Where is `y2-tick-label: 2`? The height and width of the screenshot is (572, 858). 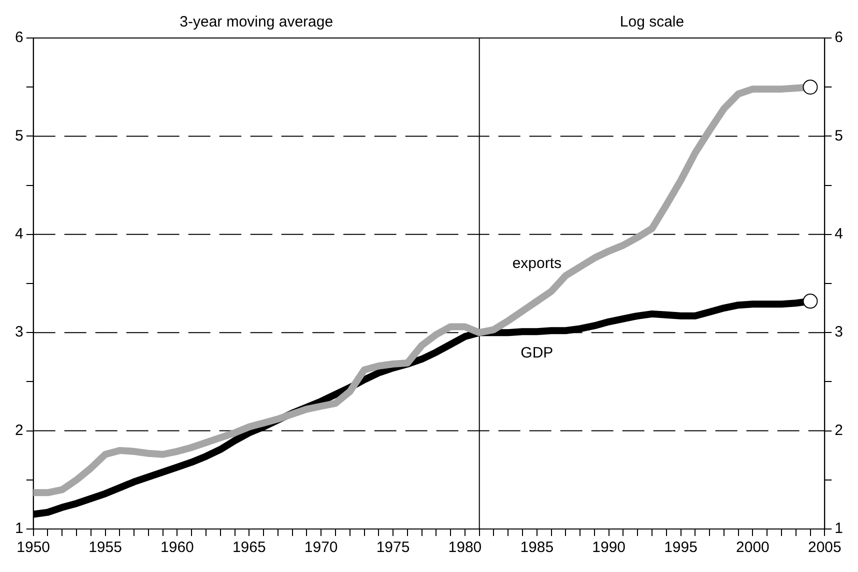 y2-tick-label: 2 is located at coordinates (838, 430).